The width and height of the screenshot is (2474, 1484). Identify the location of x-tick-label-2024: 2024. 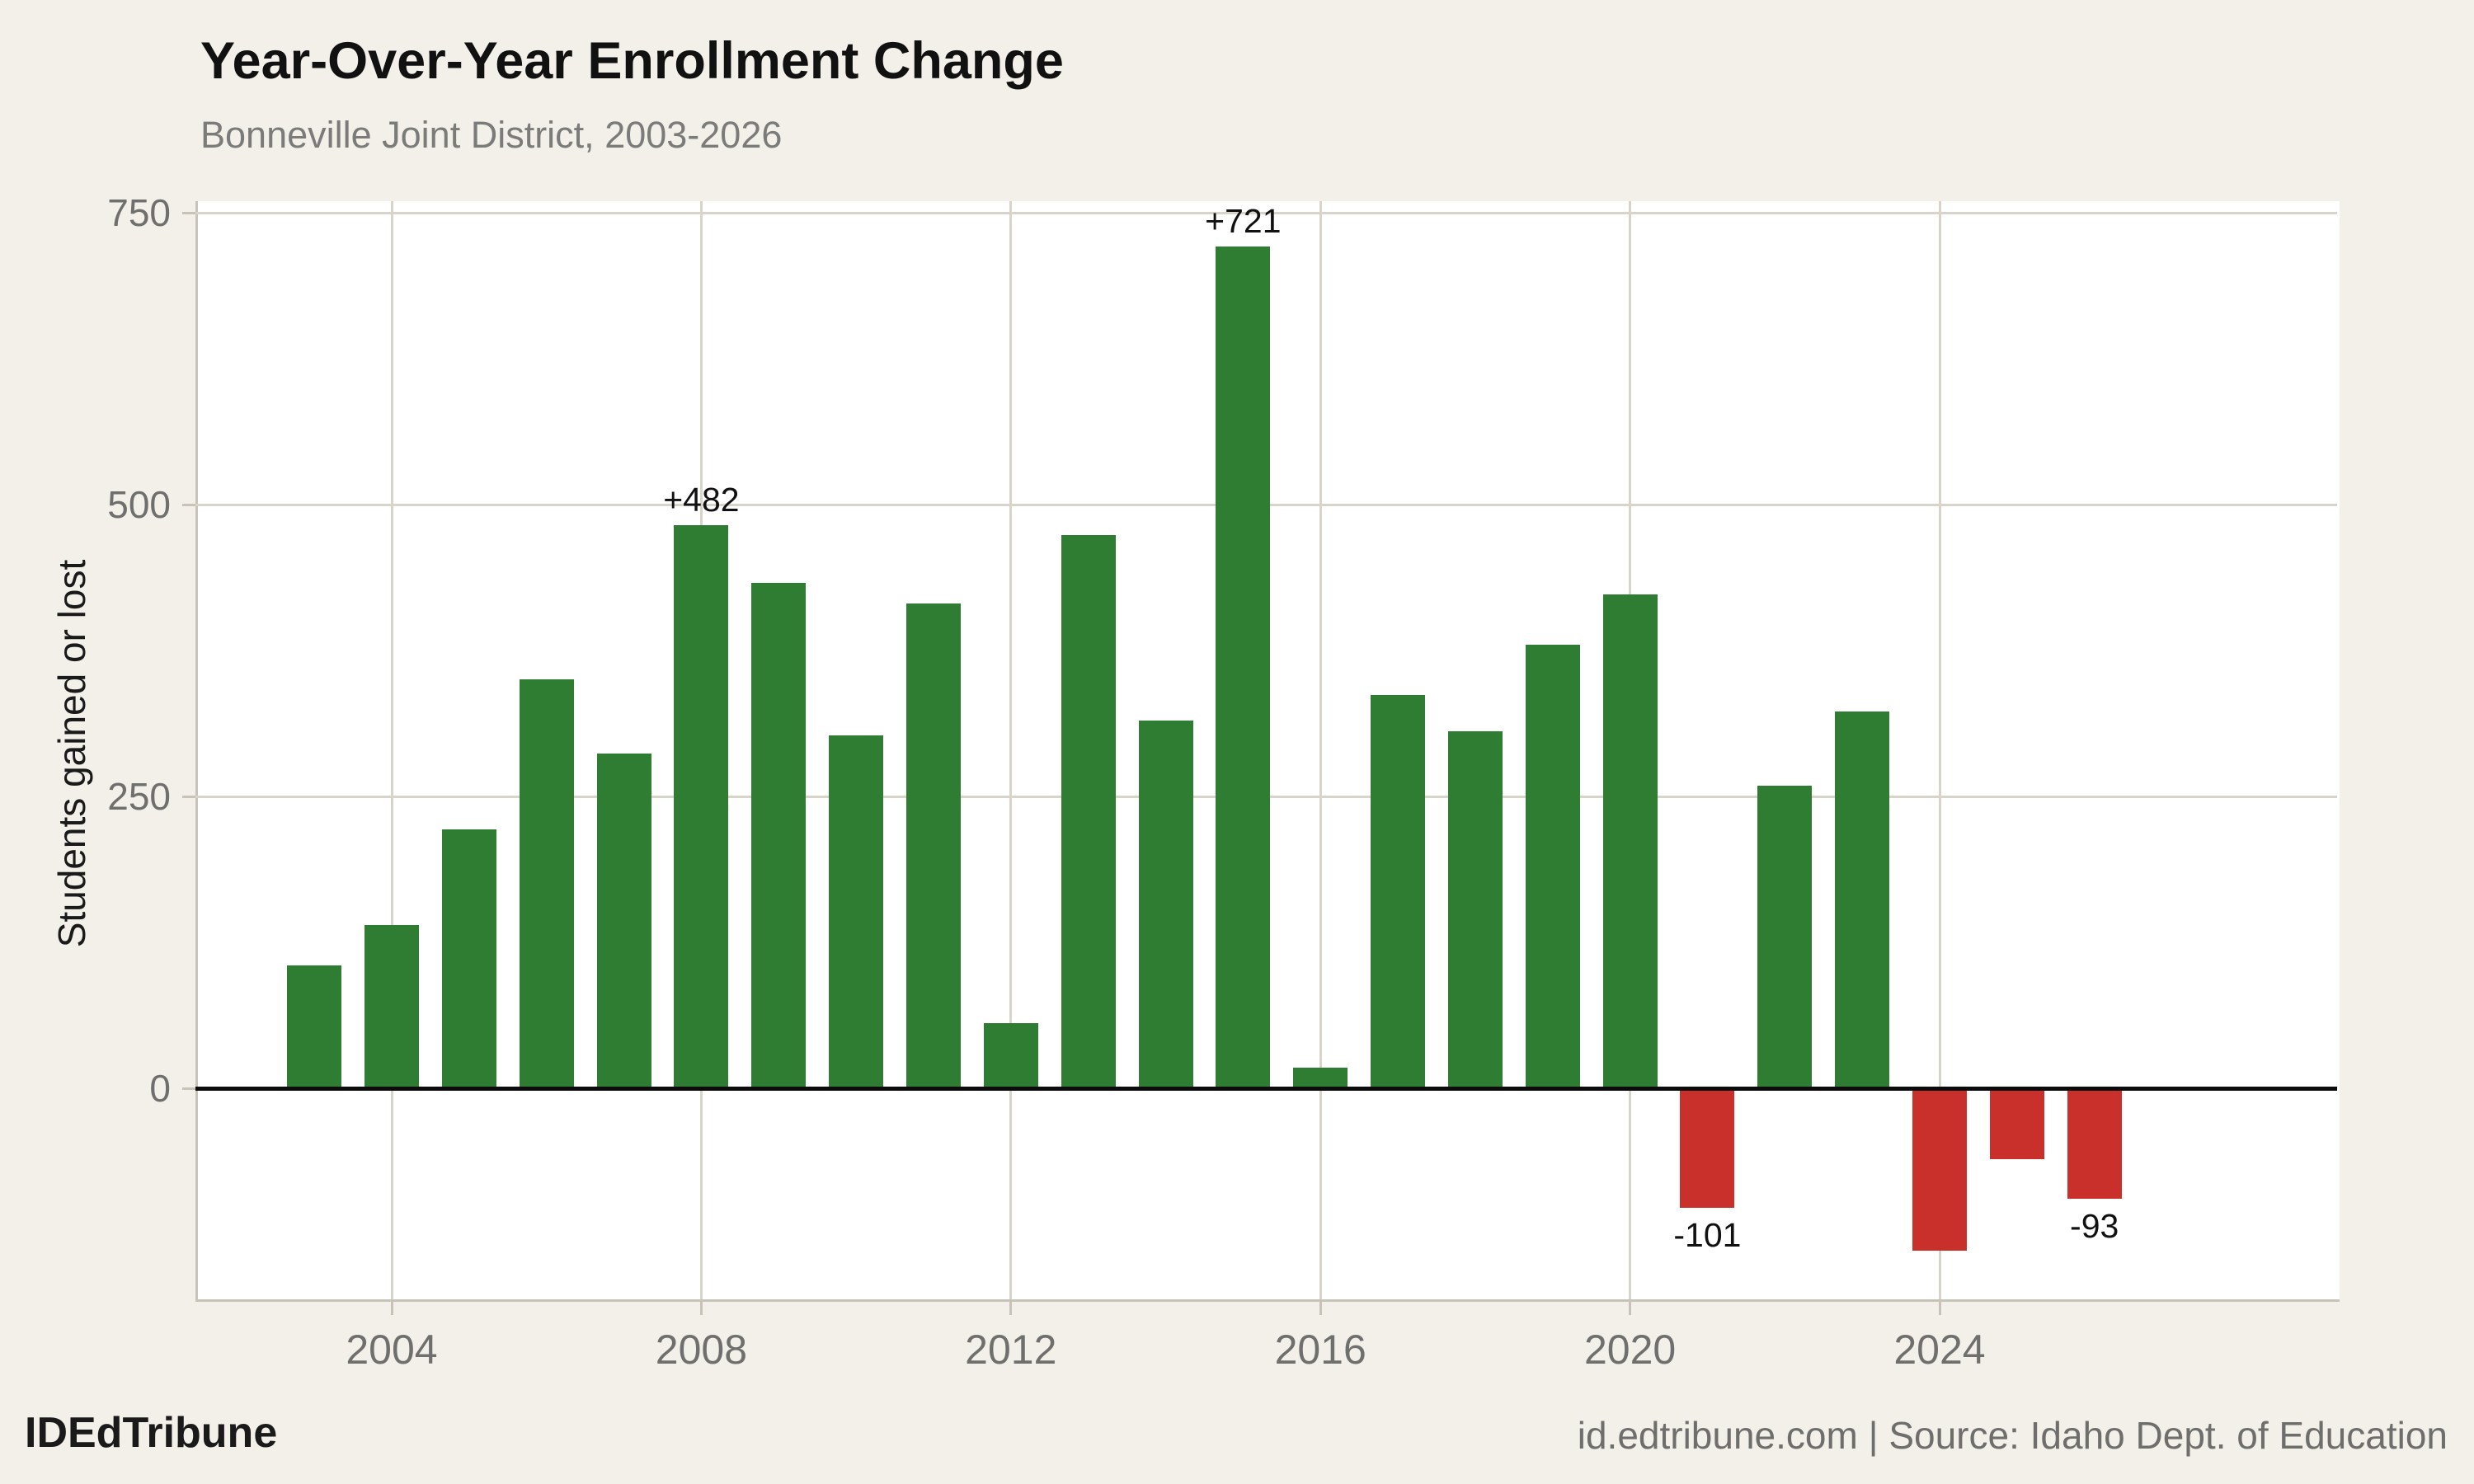
(1939, 1350).